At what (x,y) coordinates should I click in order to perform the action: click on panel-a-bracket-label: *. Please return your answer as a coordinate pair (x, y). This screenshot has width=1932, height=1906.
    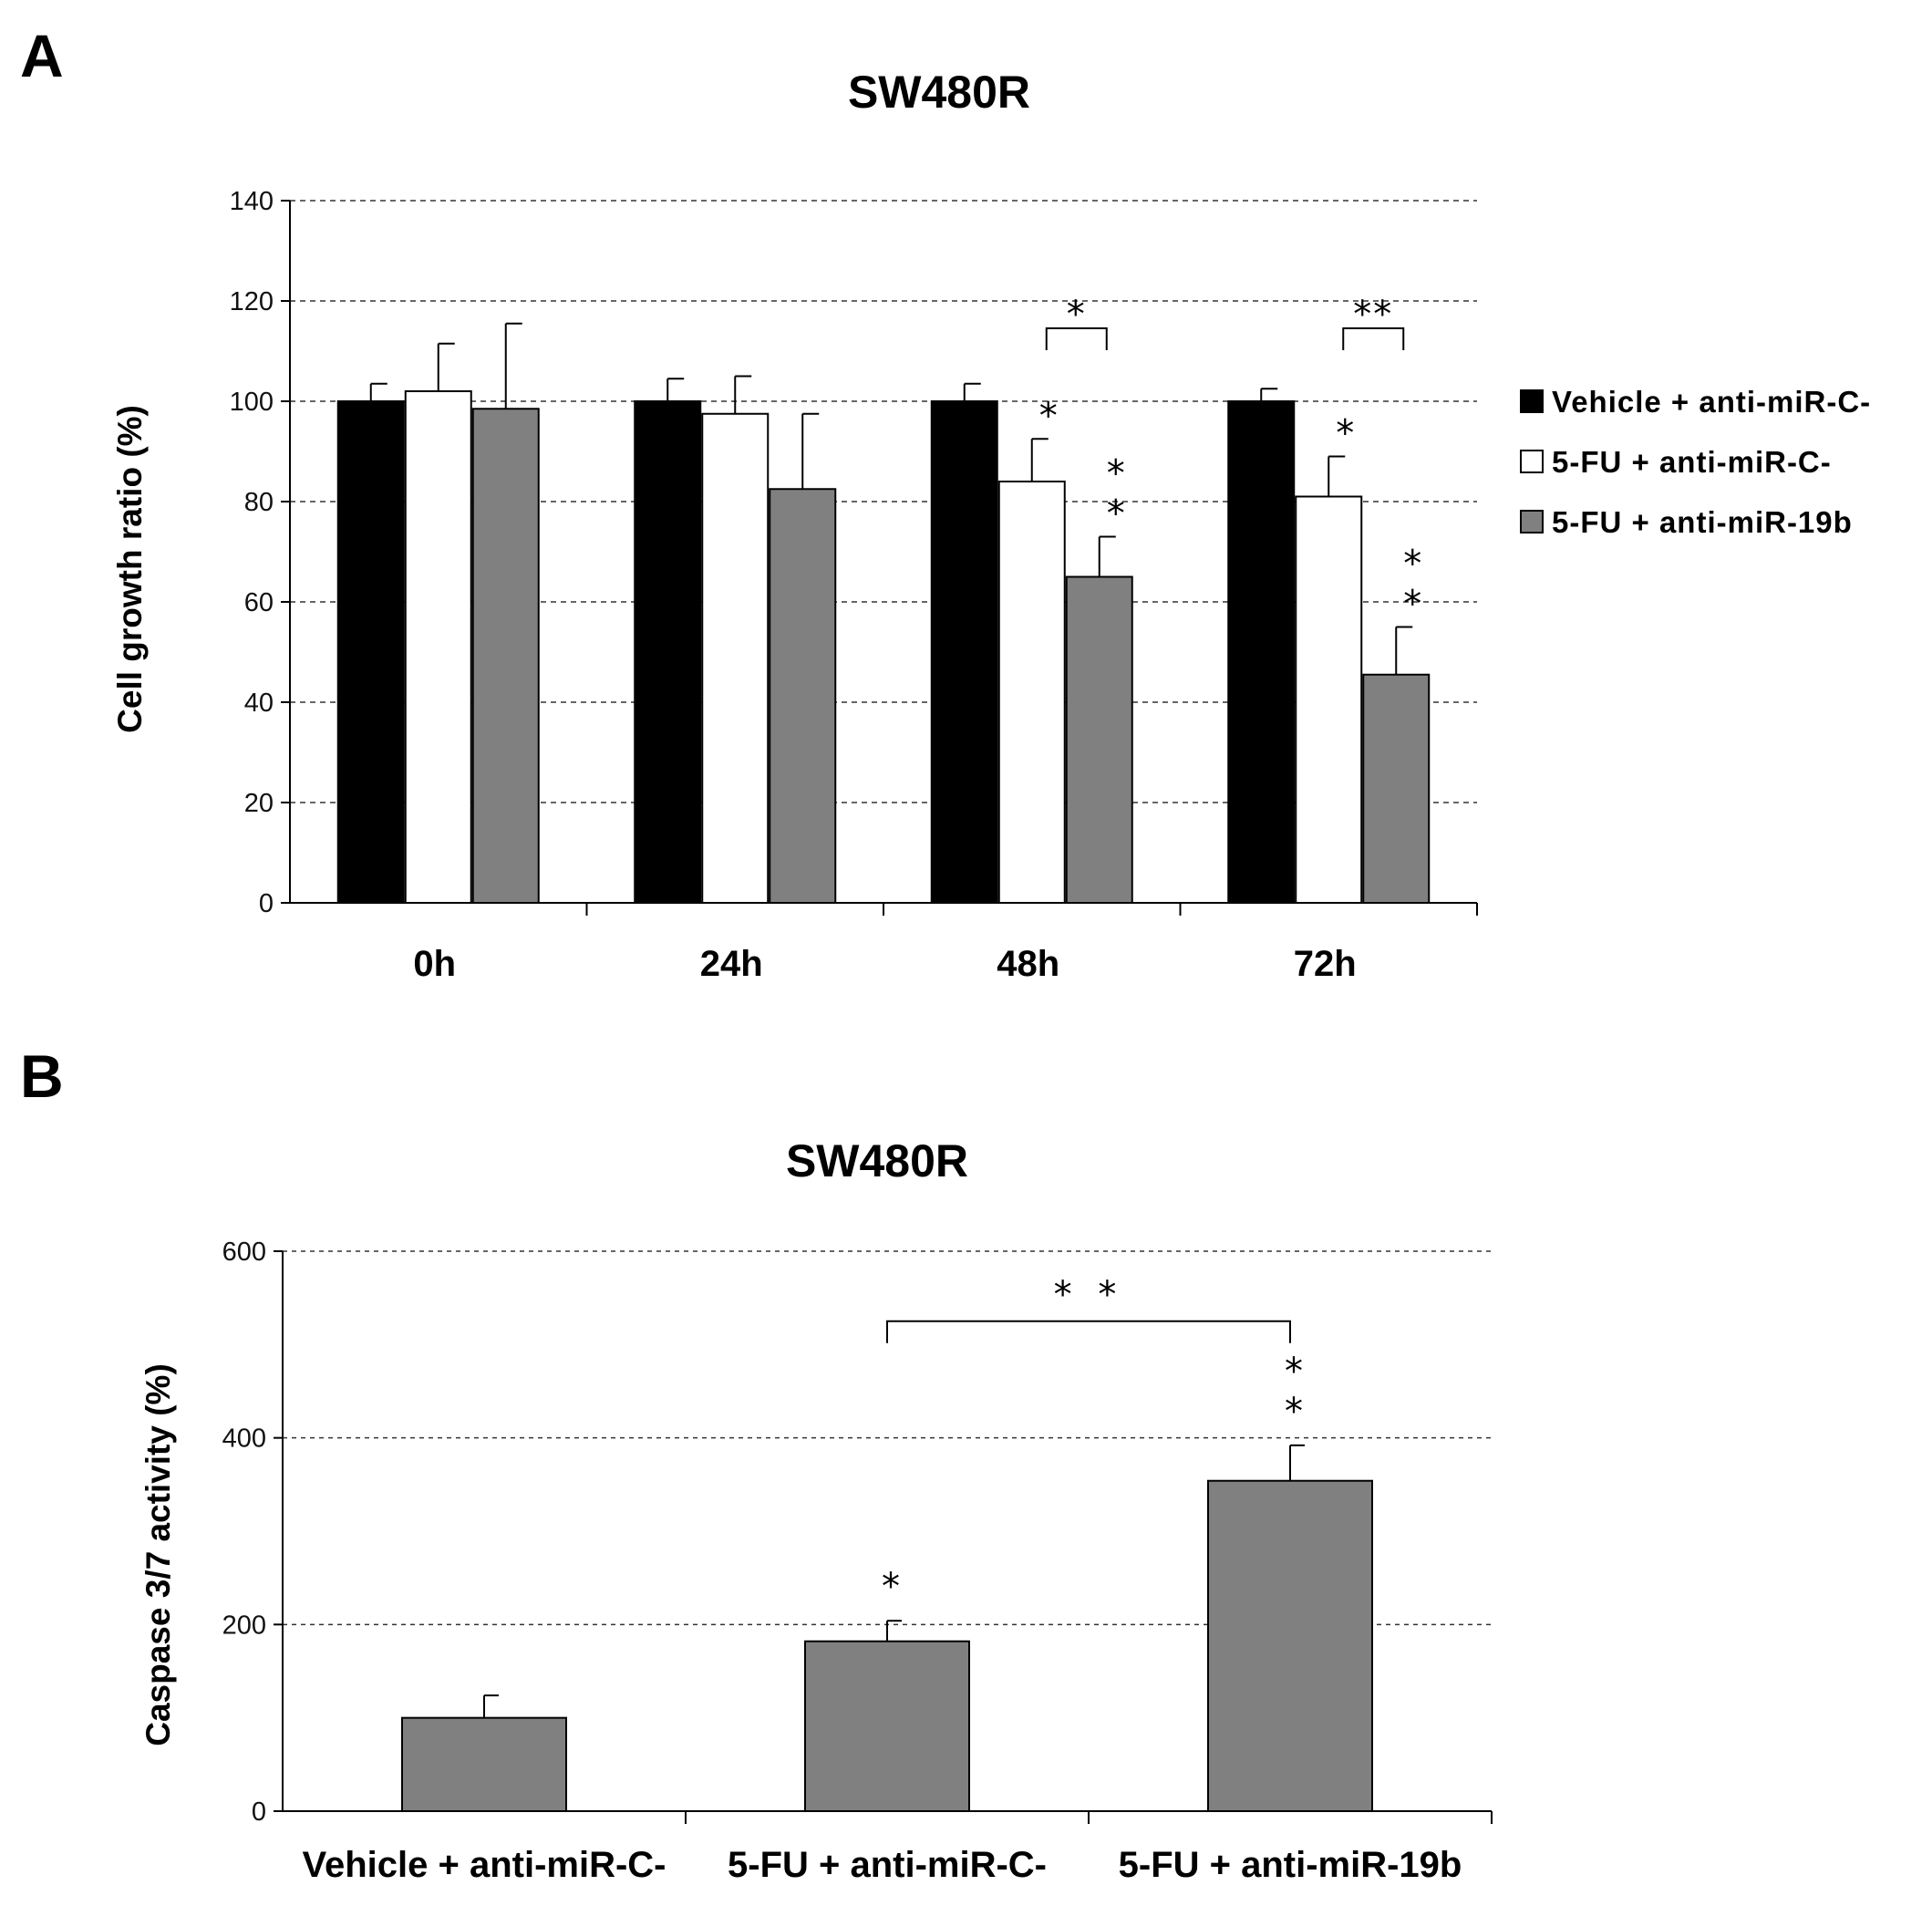
    Looking at the image, I should click on (1077, 315).